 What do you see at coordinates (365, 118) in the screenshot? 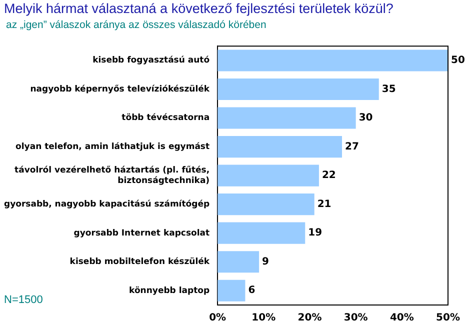
I see `data-label: 30` at bounding box center [365, 118].